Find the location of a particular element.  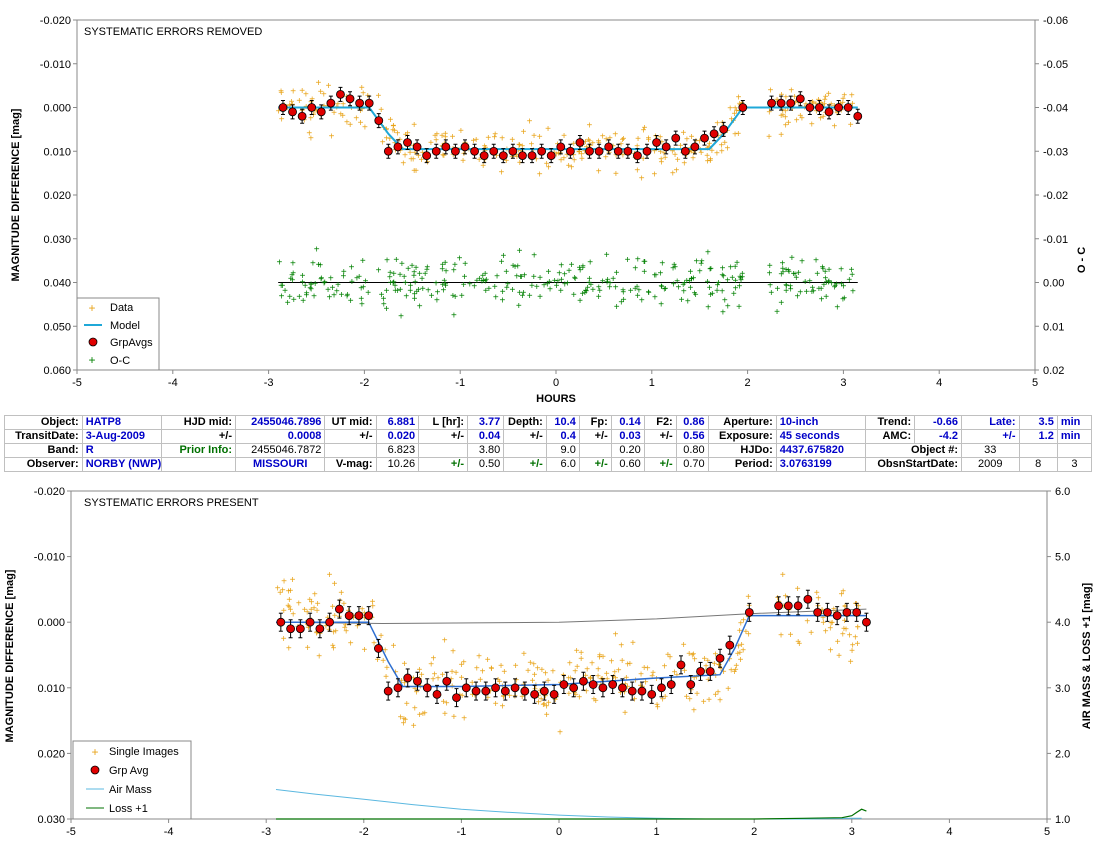

value-depth: 10.4 is located at coordinates (562, 422).